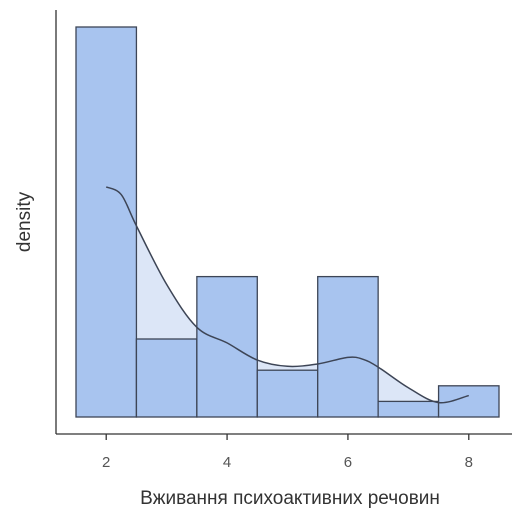  I want to click on y-axis-title: density, so click(24, 221).